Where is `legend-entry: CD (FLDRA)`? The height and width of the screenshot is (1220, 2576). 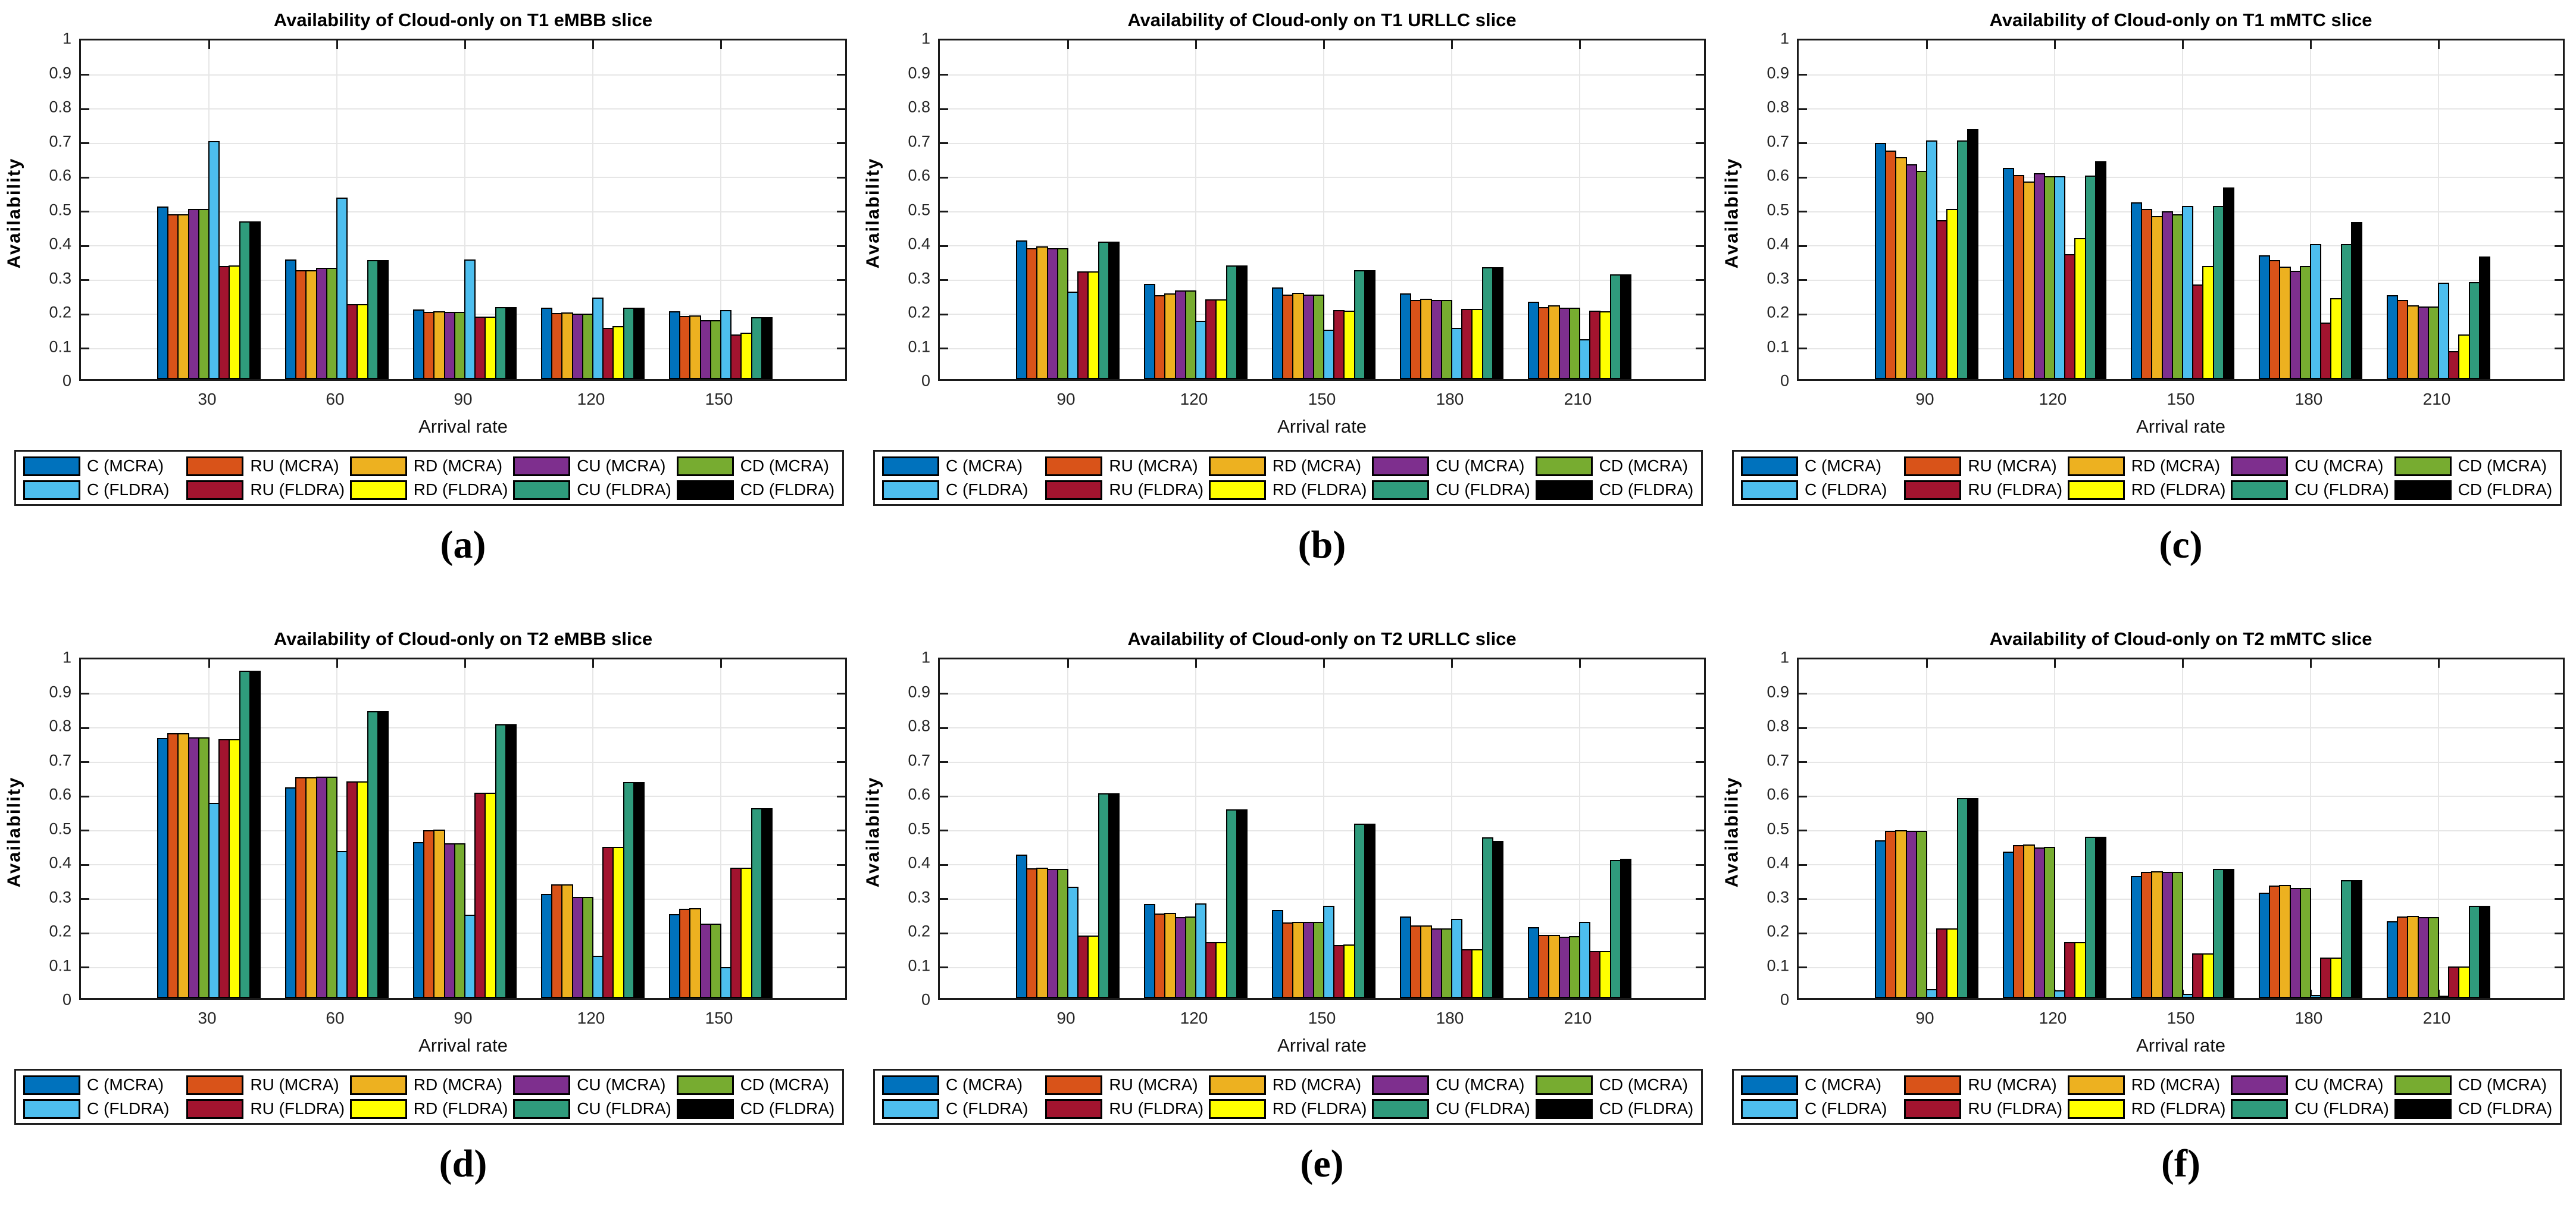
legend-entry: CD (FLDRA) is located at coordinates (1617, 490).